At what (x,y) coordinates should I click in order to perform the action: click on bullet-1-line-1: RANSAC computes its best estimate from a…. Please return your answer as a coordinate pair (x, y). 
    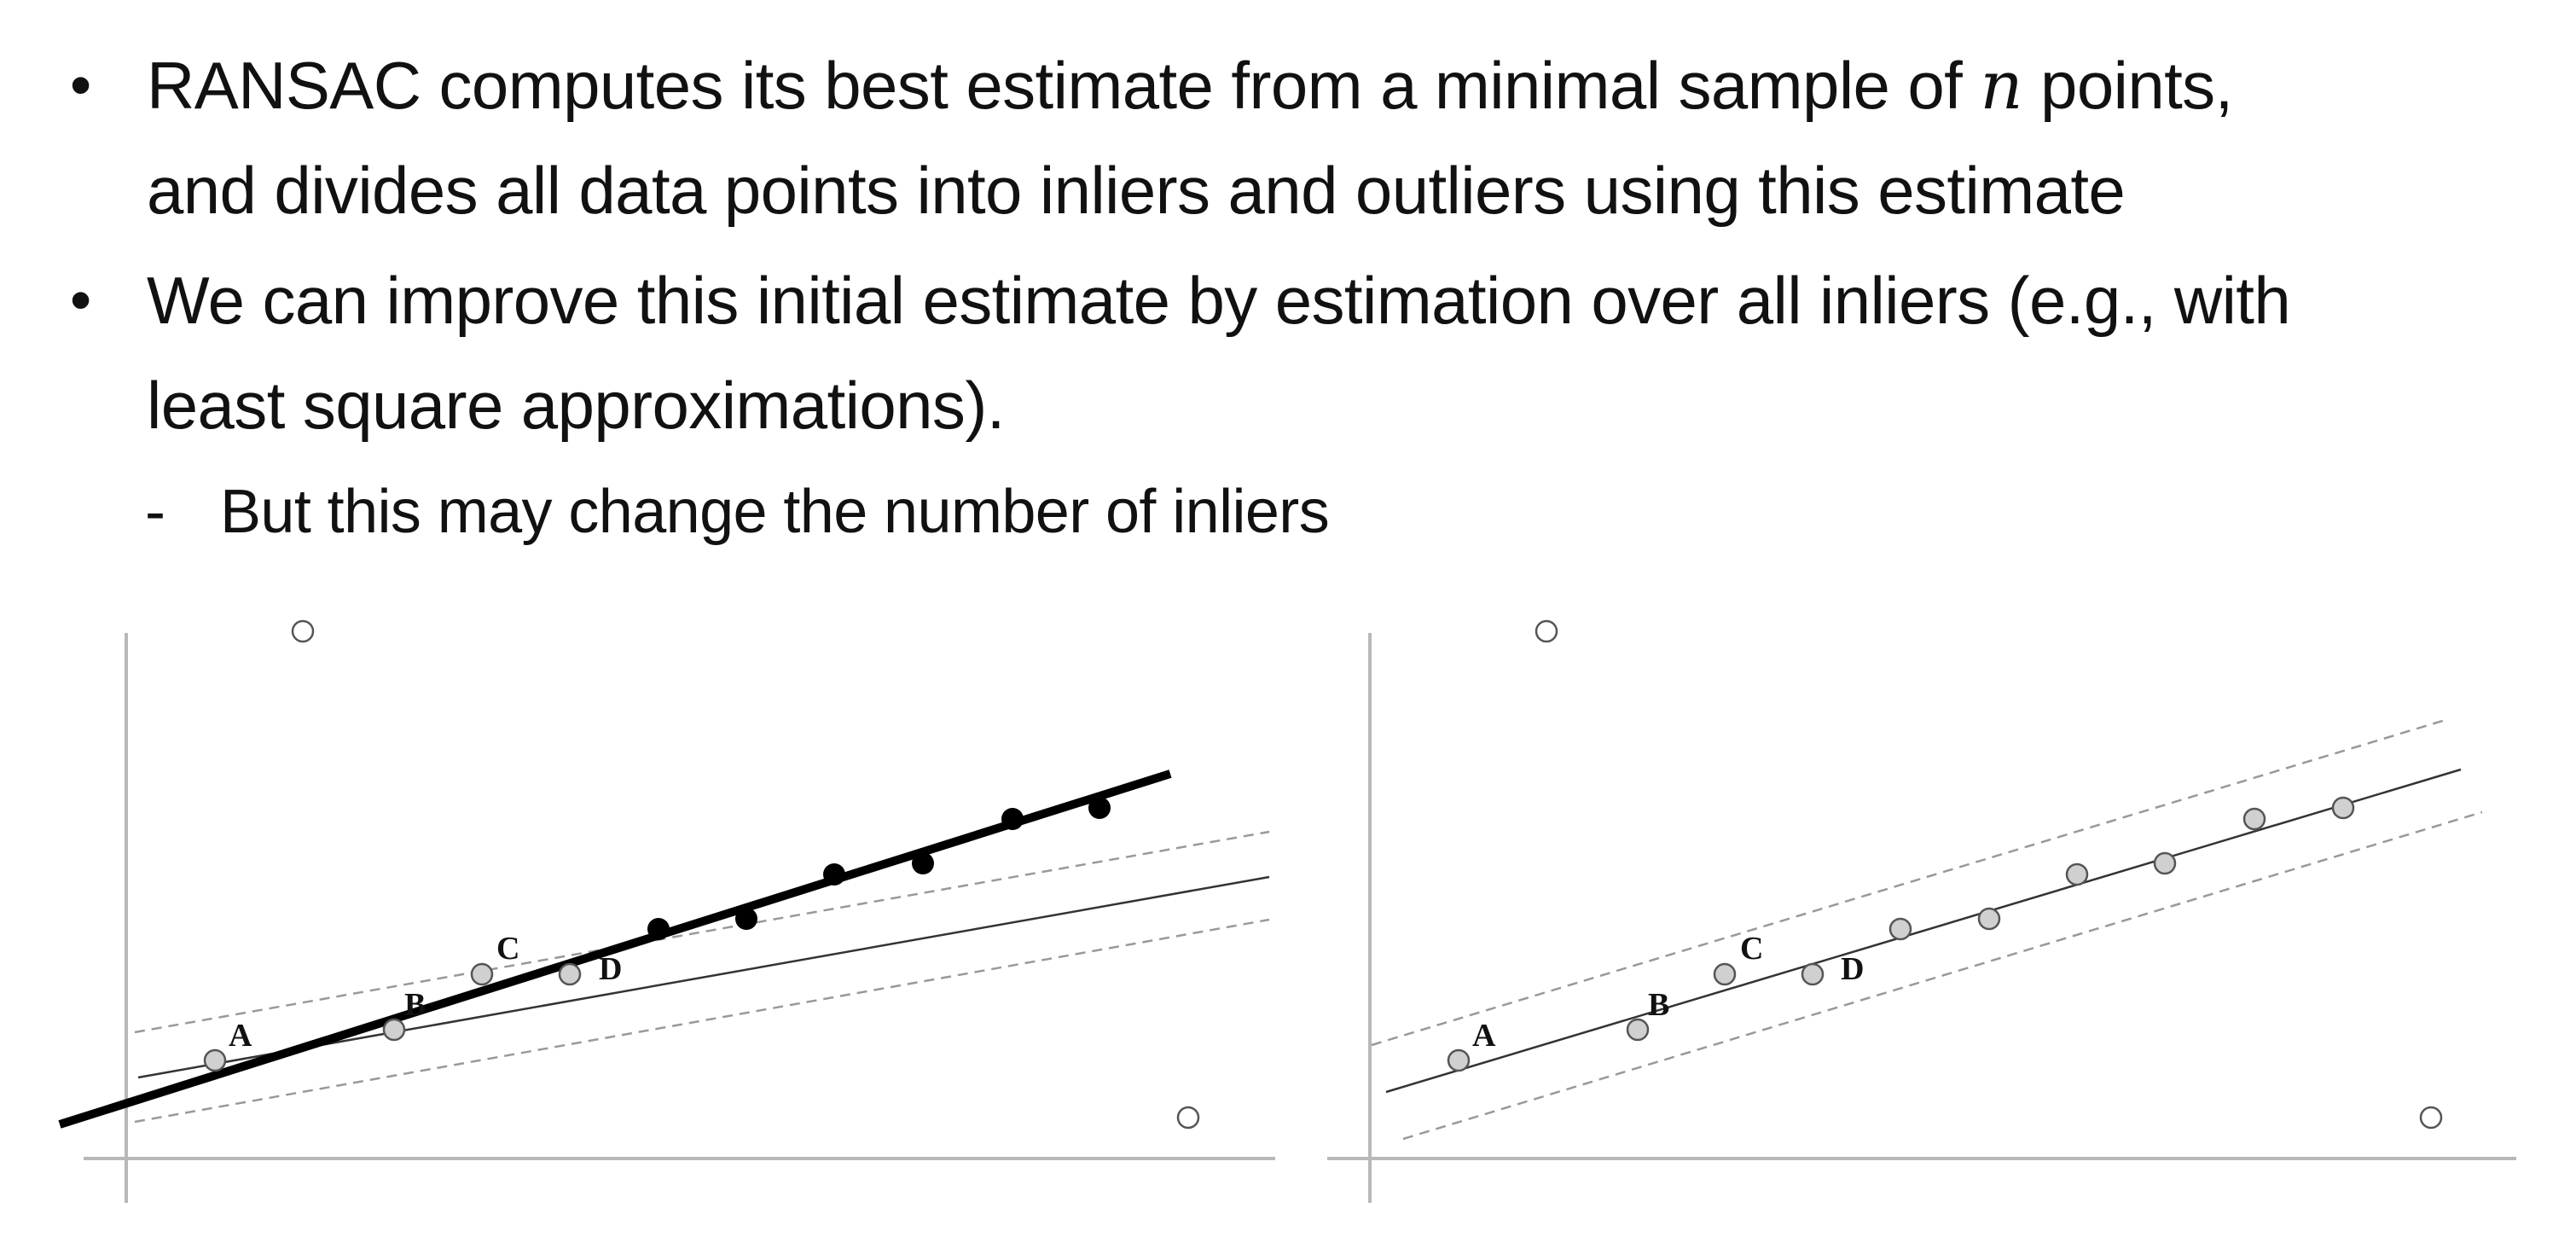
    Looking at the image, I should click on (1190, 86).